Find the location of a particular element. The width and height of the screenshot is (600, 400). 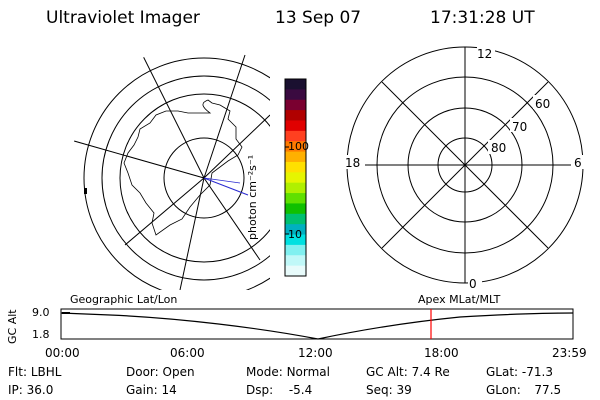

color-bar-tick-10: 10 is located at coordinates (295, 234).